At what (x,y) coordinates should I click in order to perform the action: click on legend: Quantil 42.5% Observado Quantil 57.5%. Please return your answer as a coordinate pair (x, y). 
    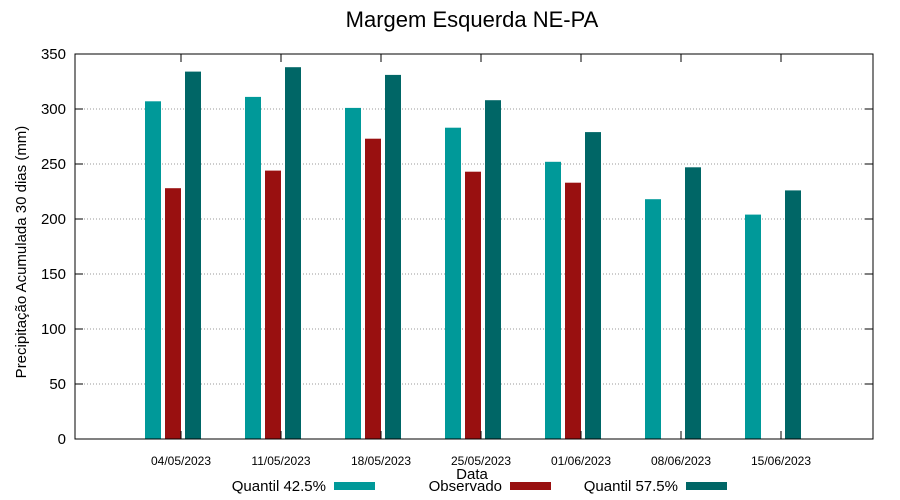
    Looking at the image, I should click on (479, 486).